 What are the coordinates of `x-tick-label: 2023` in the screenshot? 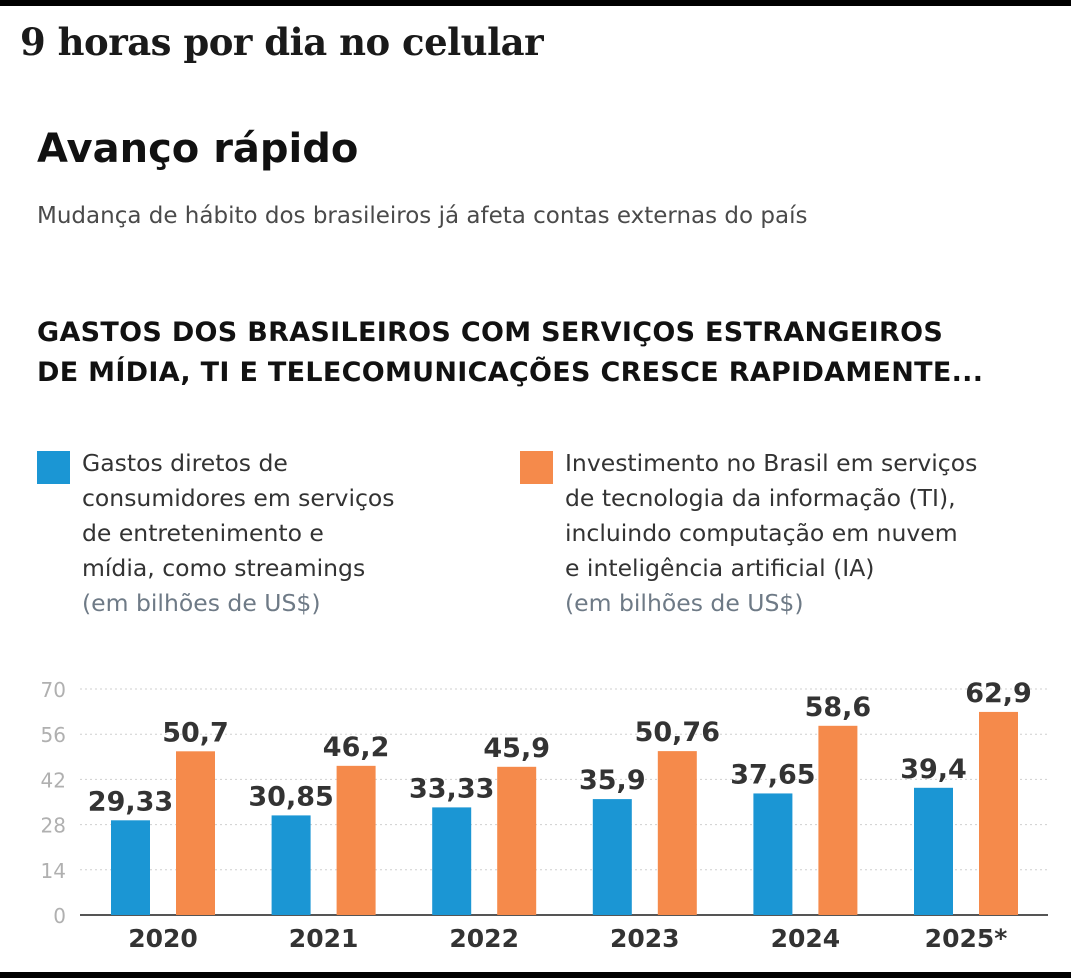 It's located at (645, 938).